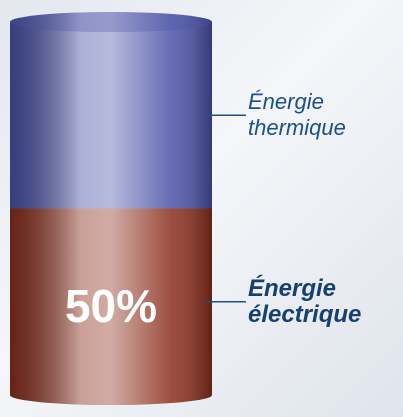  Describe the element at coordinates (111, 22) in the screenshot. I see `cylinder-top-shine` at that location.